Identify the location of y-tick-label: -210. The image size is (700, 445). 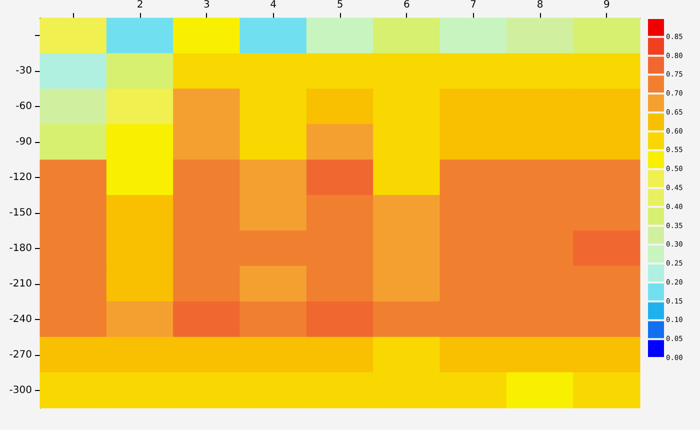
(20, 284).